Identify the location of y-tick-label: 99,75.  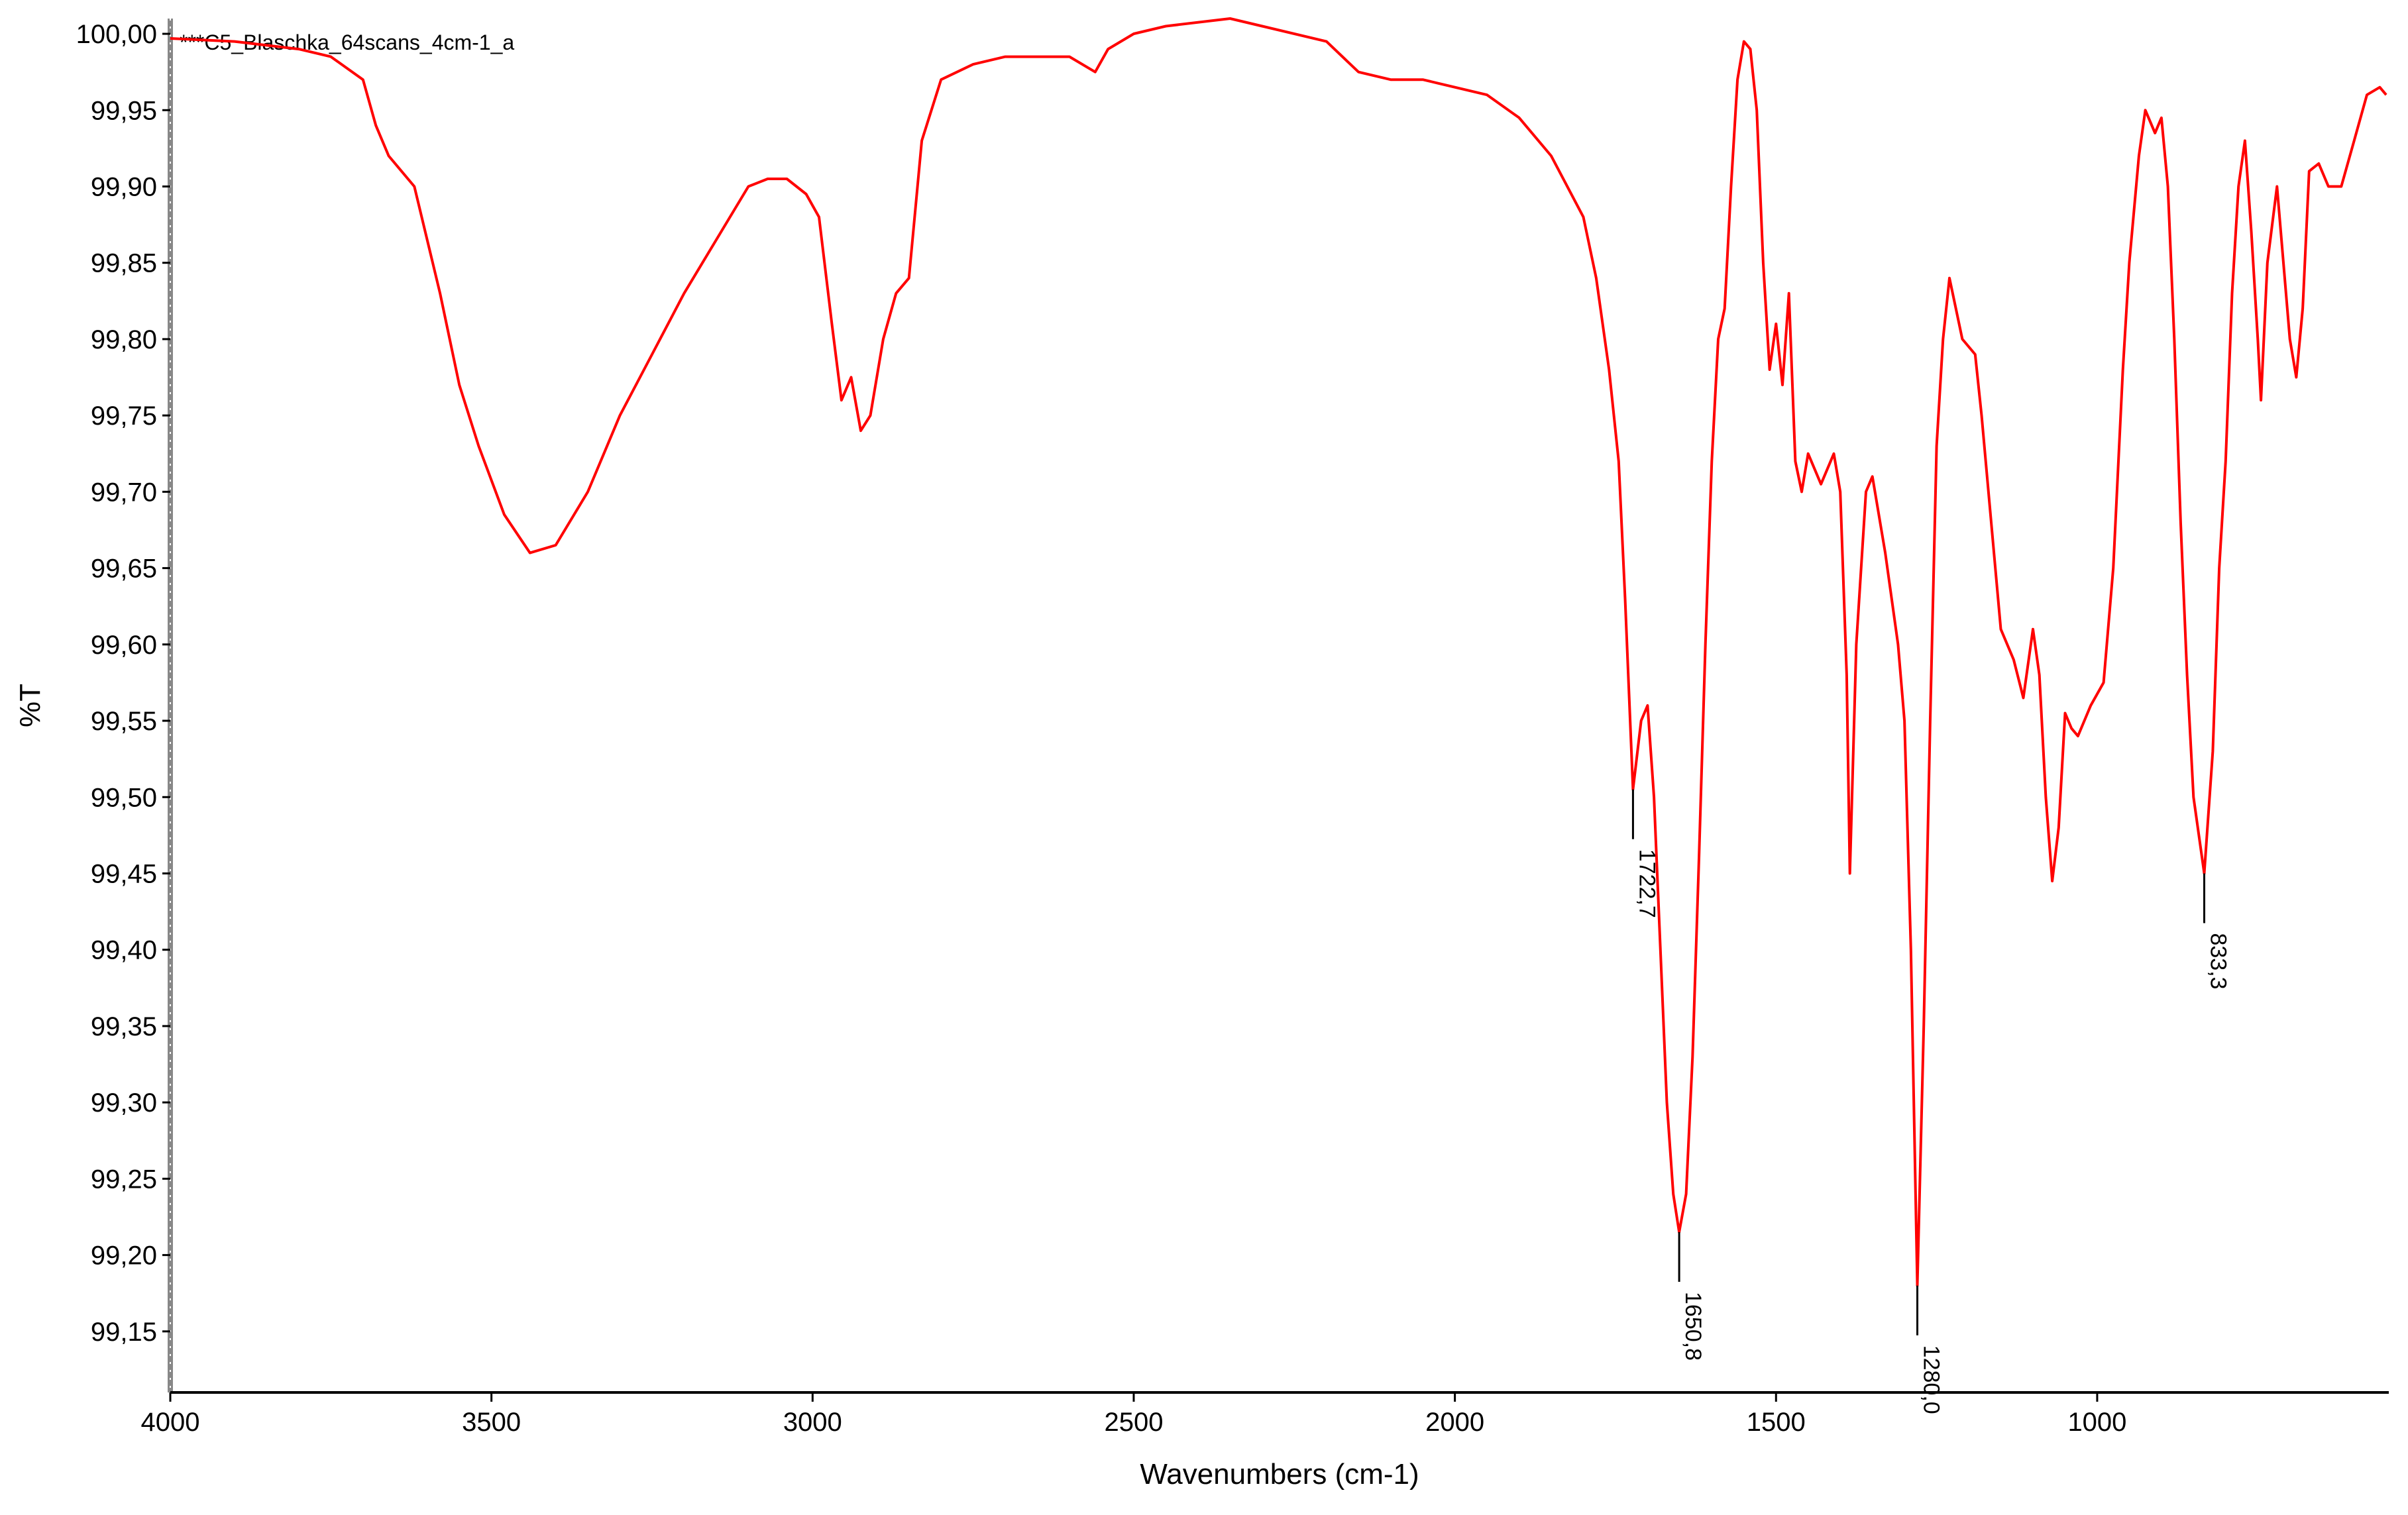
(124, 416).